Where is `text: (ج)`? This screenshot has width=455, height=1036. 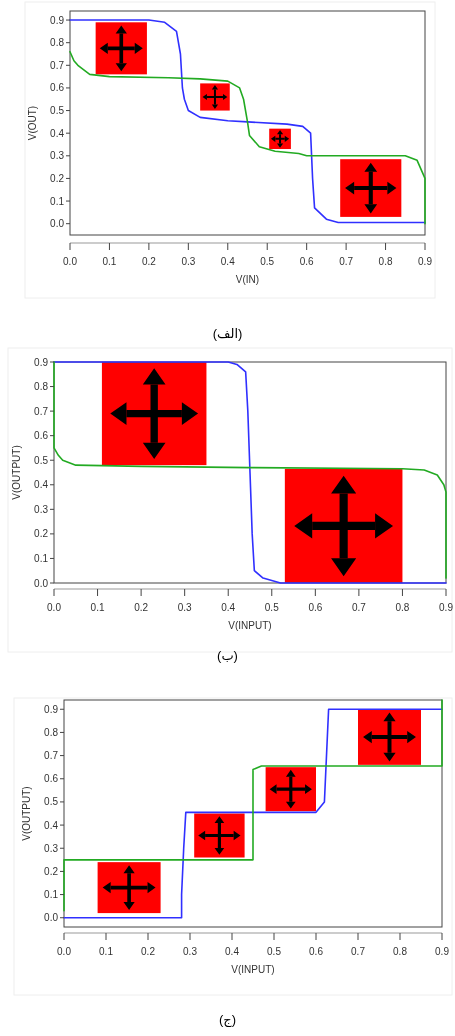
text: (ج) is located at coordinates (227, 1020).